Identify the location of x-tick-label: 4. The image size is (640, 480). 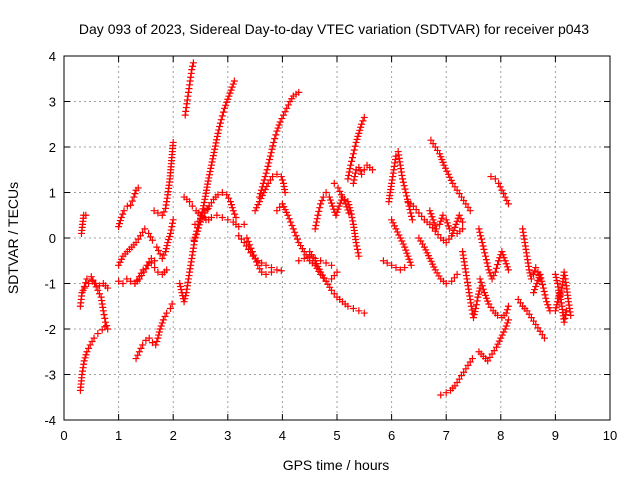
(282, 435).